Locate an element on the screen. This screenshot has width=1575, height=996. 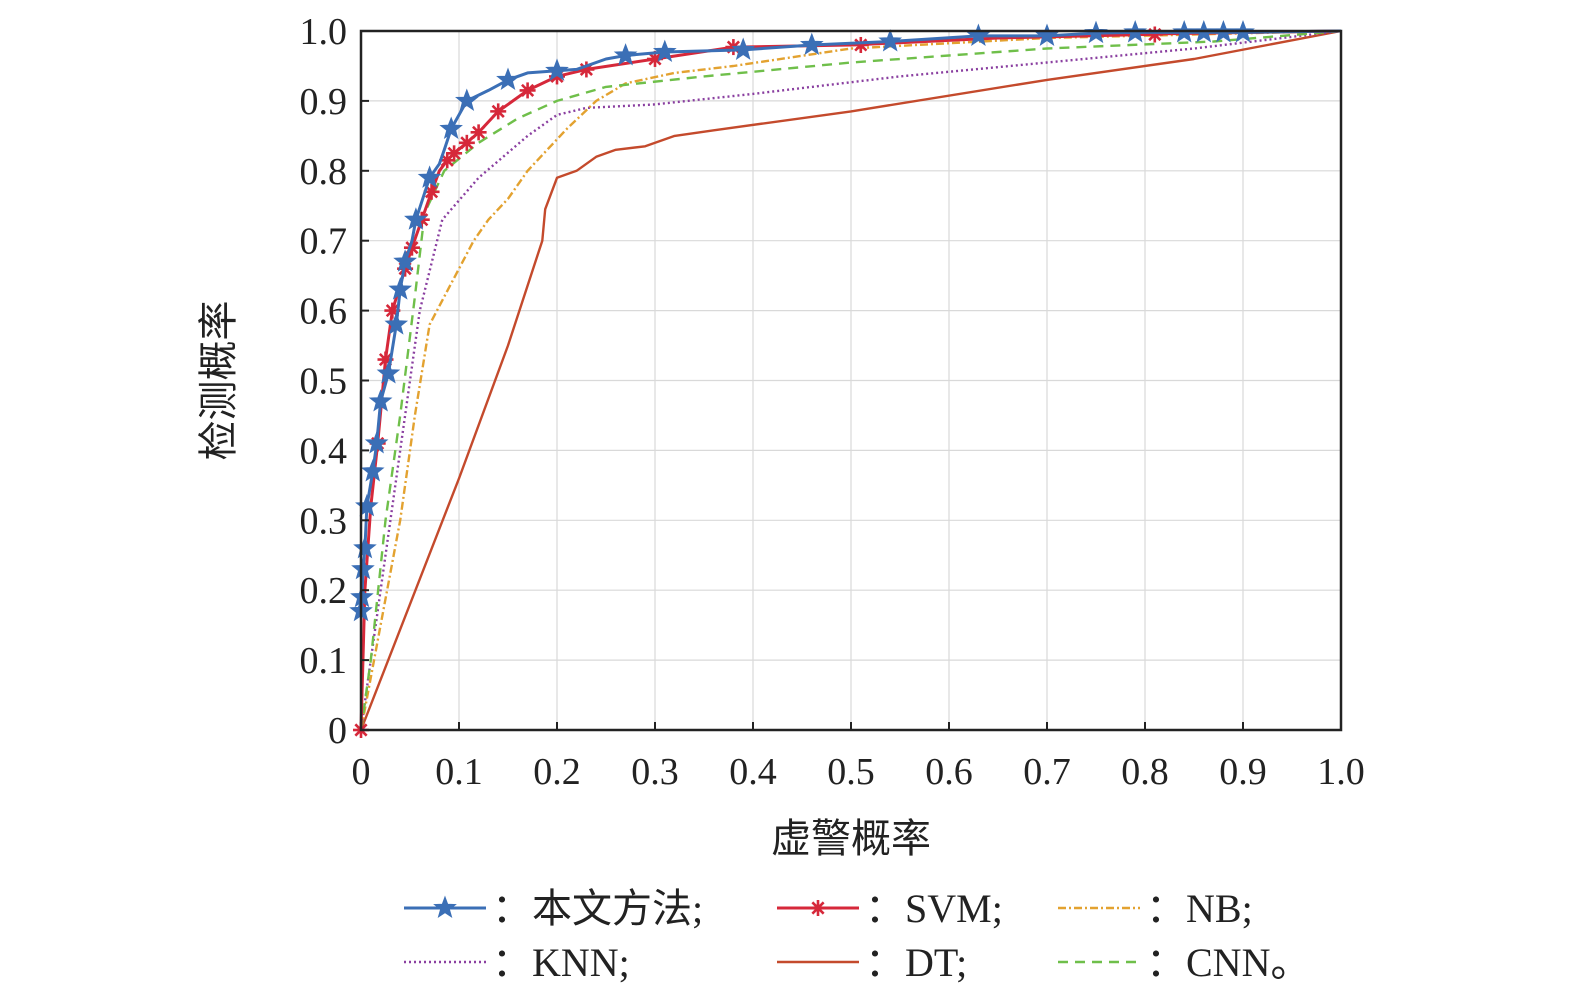
y-tick-label: 0.2 is located at coordinates (324, 591).